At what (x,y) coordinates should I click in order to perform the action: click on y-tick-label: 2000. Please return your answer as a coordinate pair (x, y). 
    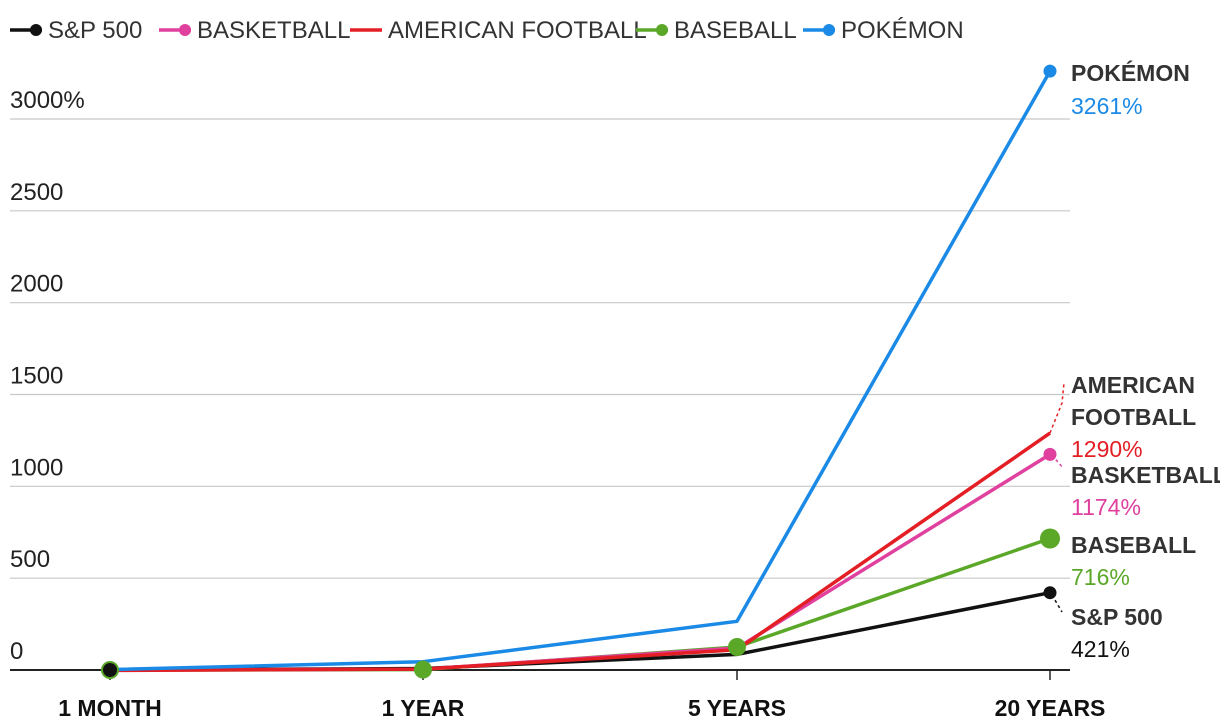
    Looking at the image, I should click on (36, 284).